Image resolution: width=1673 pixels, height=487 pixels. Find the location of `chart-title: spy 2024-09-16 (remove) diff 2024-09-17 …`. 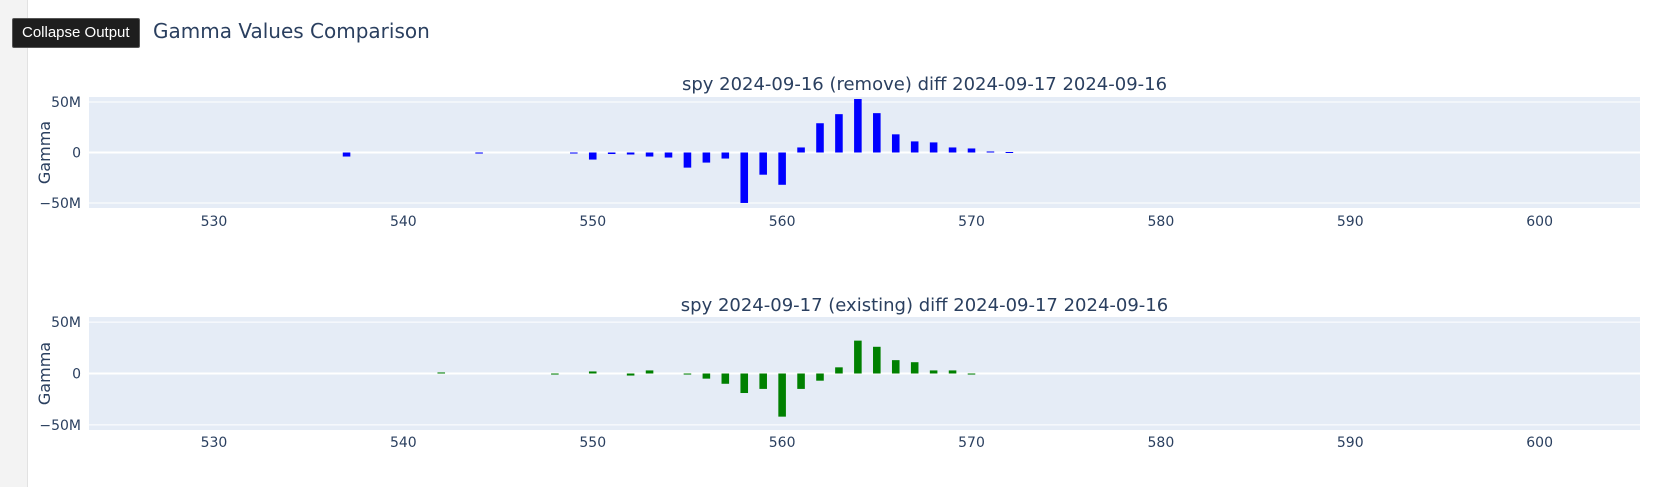

chart-title: spy 2024-09-16 (remove) diff 2024-09-17 … is located at coordinates (924, 84).